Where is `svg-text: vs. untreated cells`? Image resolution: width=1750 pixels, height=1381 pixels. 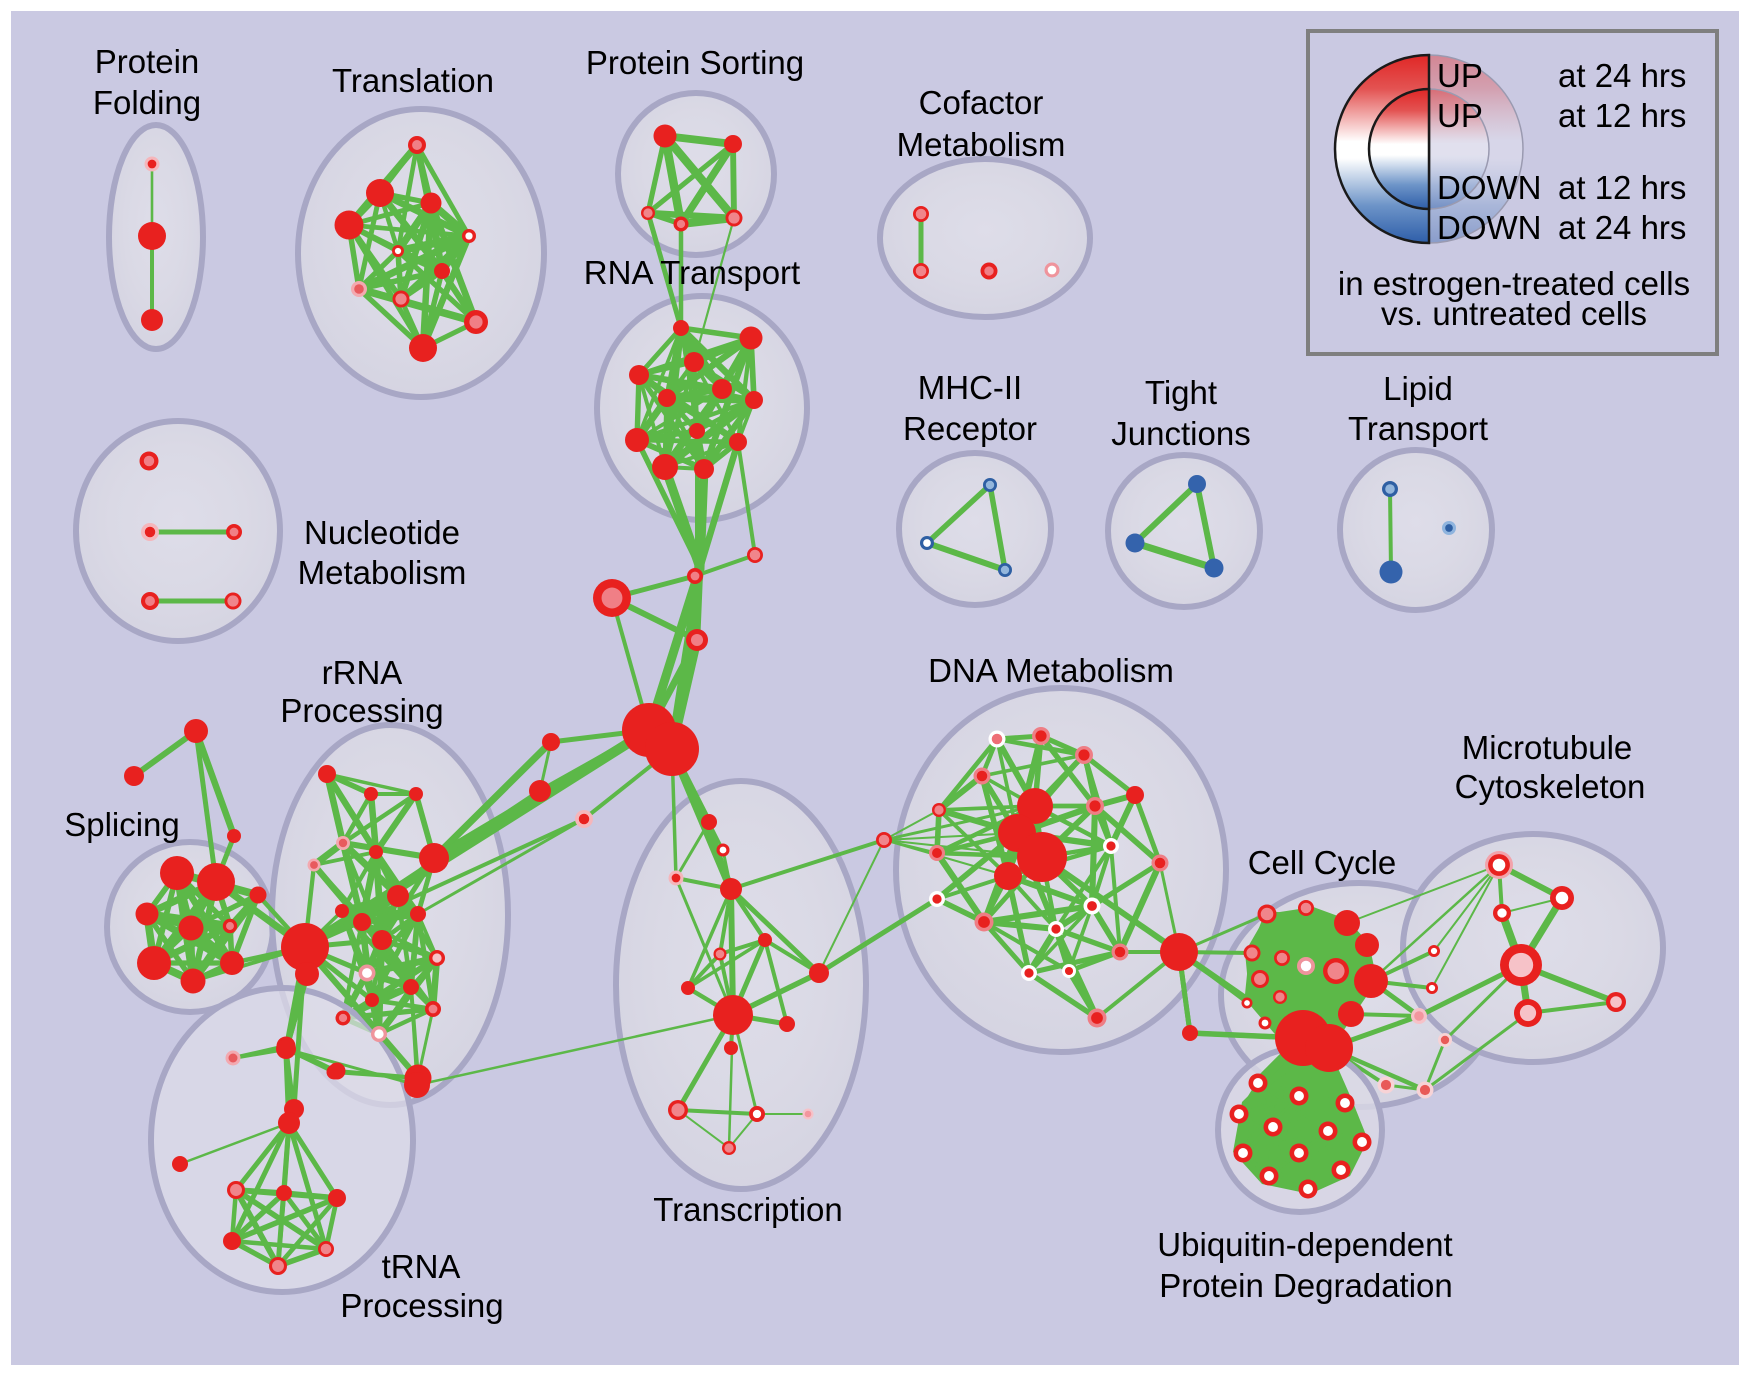
svg-text: vs. untreated cells is located at coordinates (1514, 313).